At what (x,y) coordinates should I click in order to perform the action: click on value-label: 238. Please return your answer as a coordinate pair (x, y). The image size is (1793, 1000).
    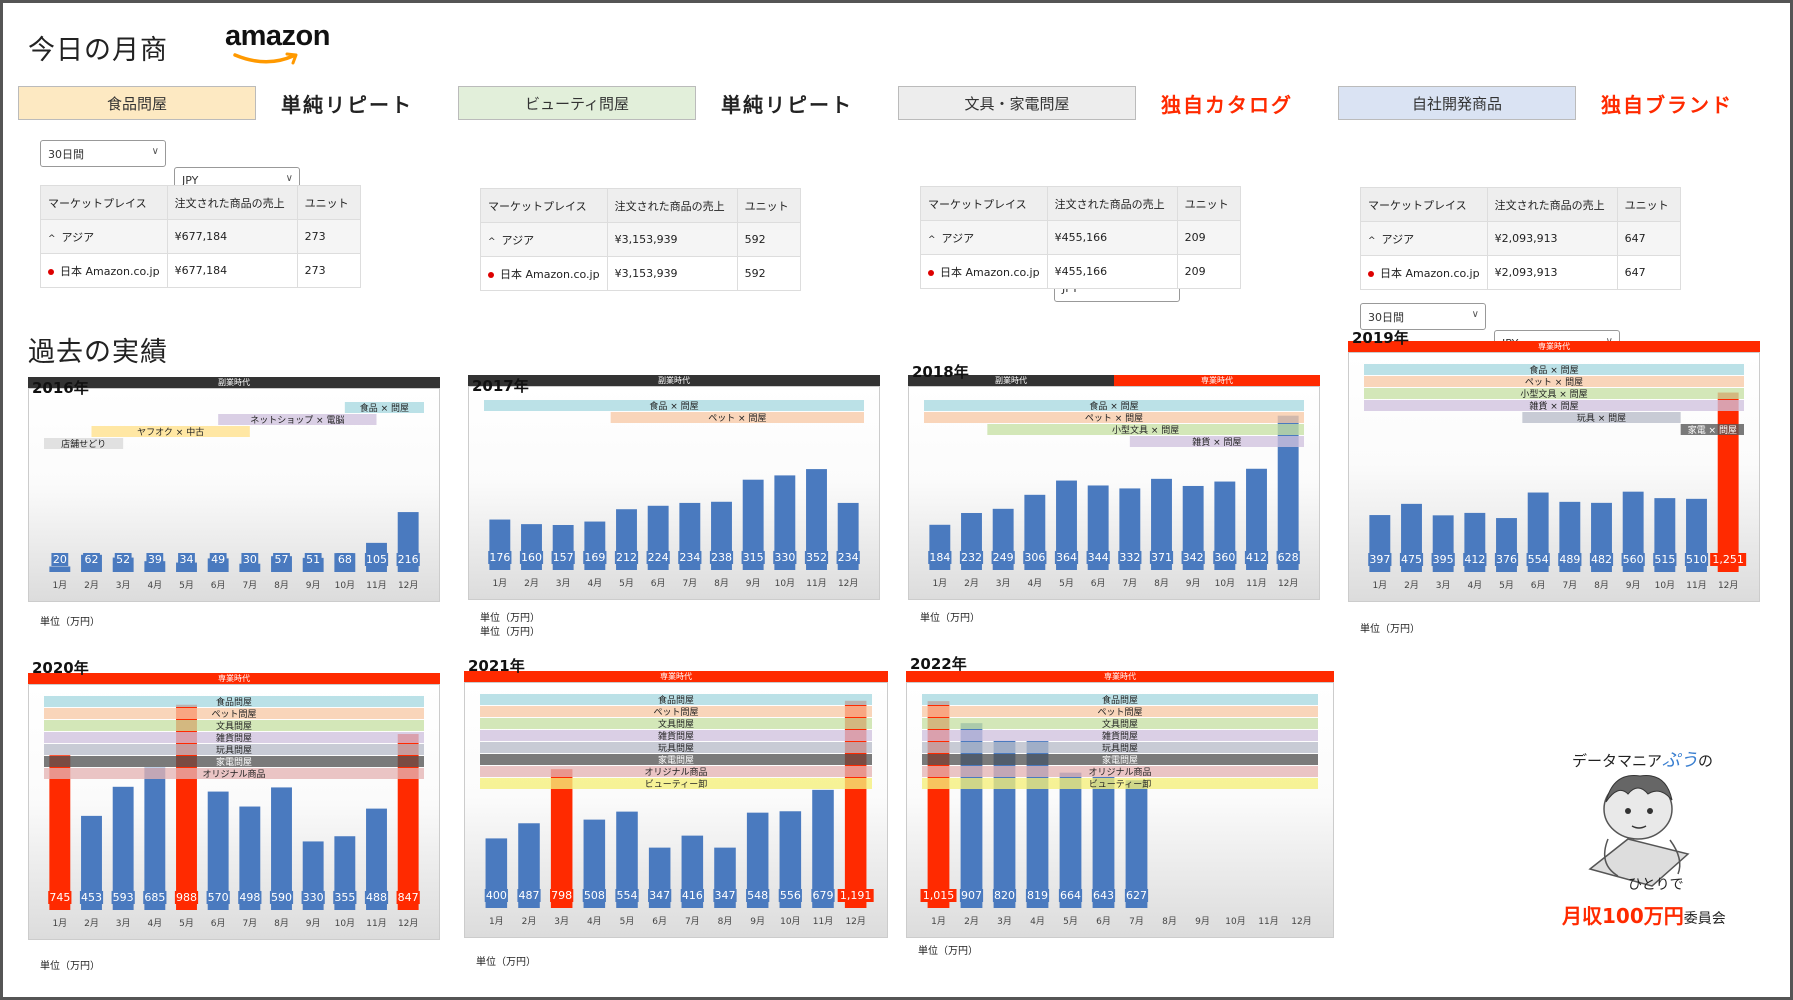
    Looking at the image, I should click on (721, 557).